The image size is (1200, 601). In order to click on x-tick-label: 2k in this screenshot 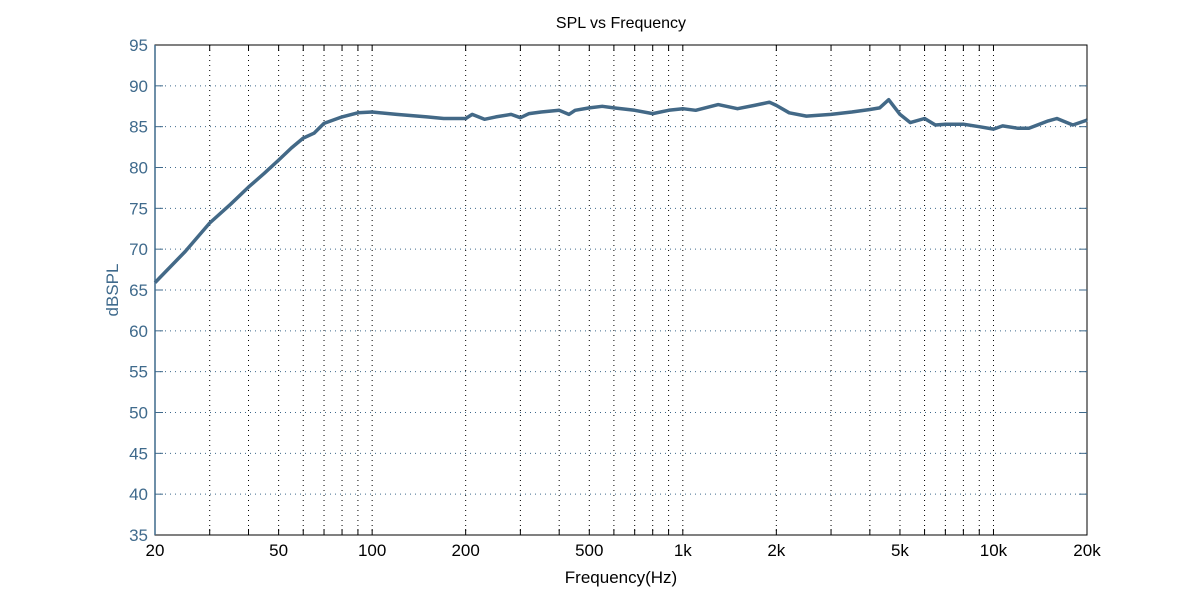, I will do `click(776, 550)`.